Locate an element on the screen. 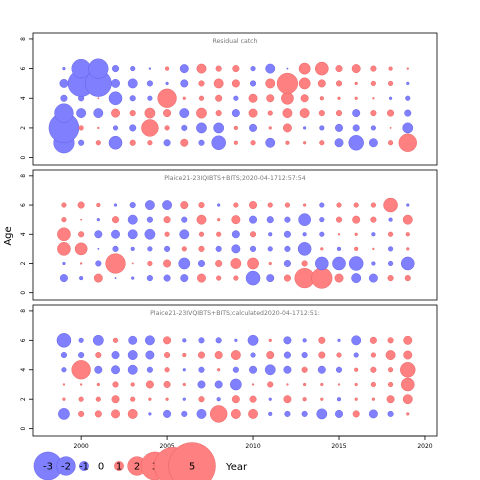 This screenshot has height=480, width=480. x-tick-label: 2000 is located at coordinates (80, 446).